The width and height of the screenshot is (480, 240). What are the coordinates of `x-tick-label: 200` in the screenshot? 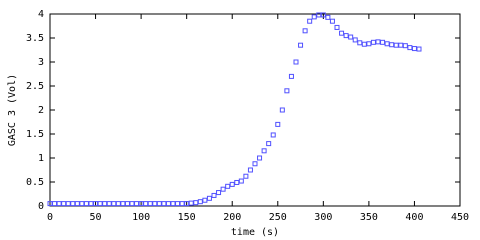 It's located at (232, 217).